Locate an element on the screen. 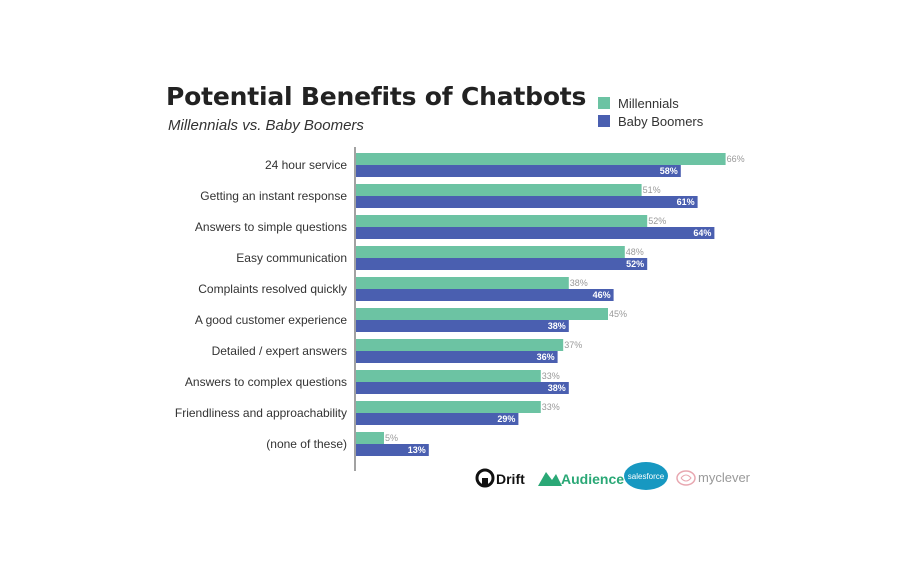 The height and width of the screenshot is (573, 916). legend-item-millennials: Millennials is located at coordinates (650, 103).